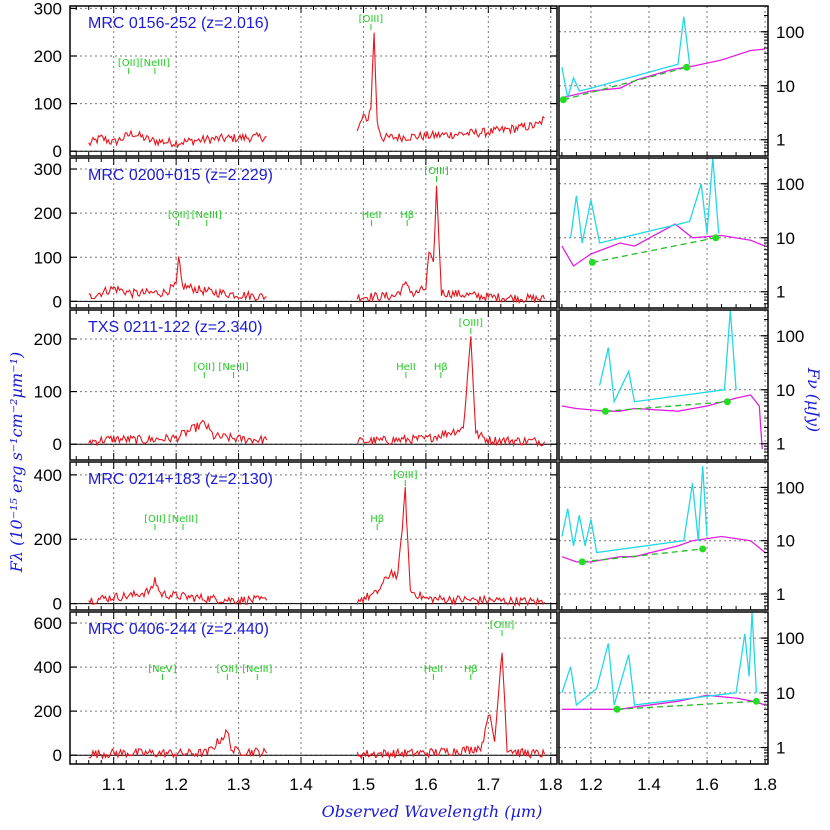 This screenshot has width=830, height=830. Describe the element at coordinates (239, 784) in the screenshot. I see `x-tick-label: 1.3` at that location.